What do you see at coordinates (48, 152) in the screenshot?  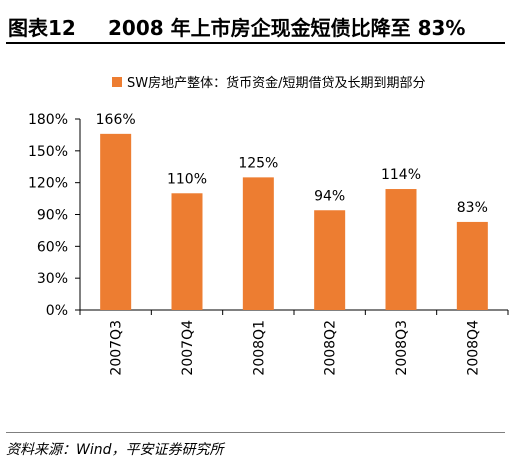 I see `y-tick-label: 150%` at bounding box center [48, 152].